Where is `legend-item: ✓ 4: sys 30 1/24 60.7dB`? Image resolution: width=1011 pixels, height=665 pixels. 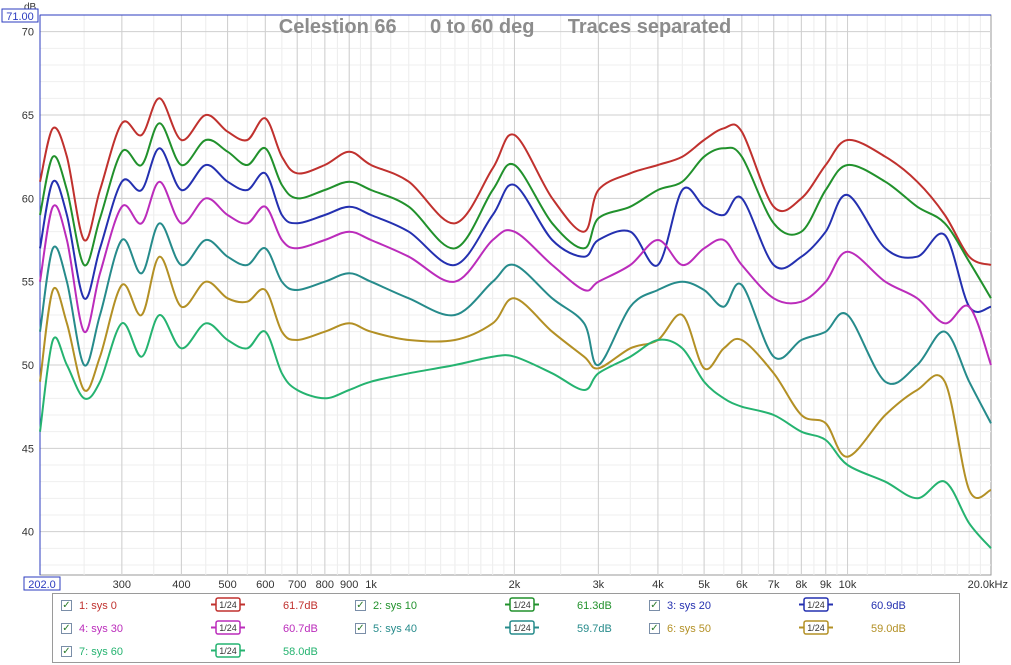 legend-item: ✓ 4: sys 30 1/24 60.7dB is located at coordinates (206, 629).